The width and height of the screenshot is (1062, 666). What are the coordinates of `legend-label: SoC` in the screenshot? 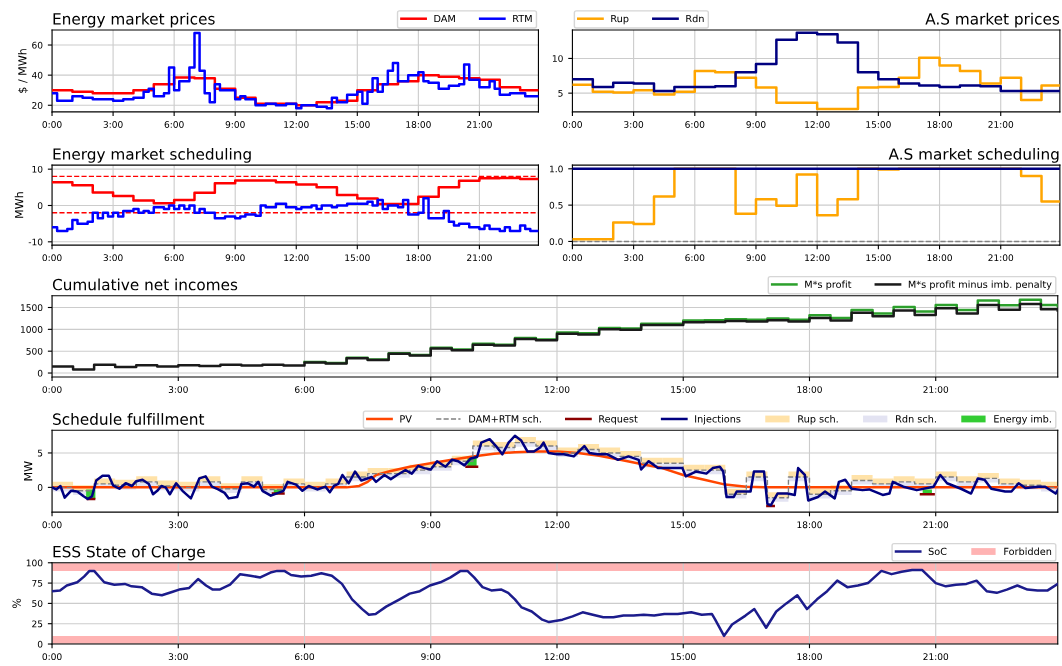 It's located at (937, 551).